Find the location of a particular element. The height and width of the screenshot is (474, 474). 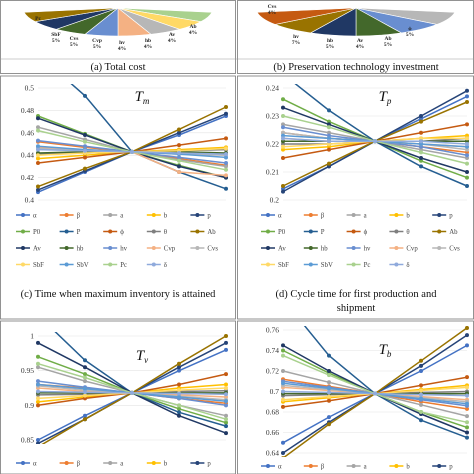

svg-text: δ is located at coordinates (407, 265).